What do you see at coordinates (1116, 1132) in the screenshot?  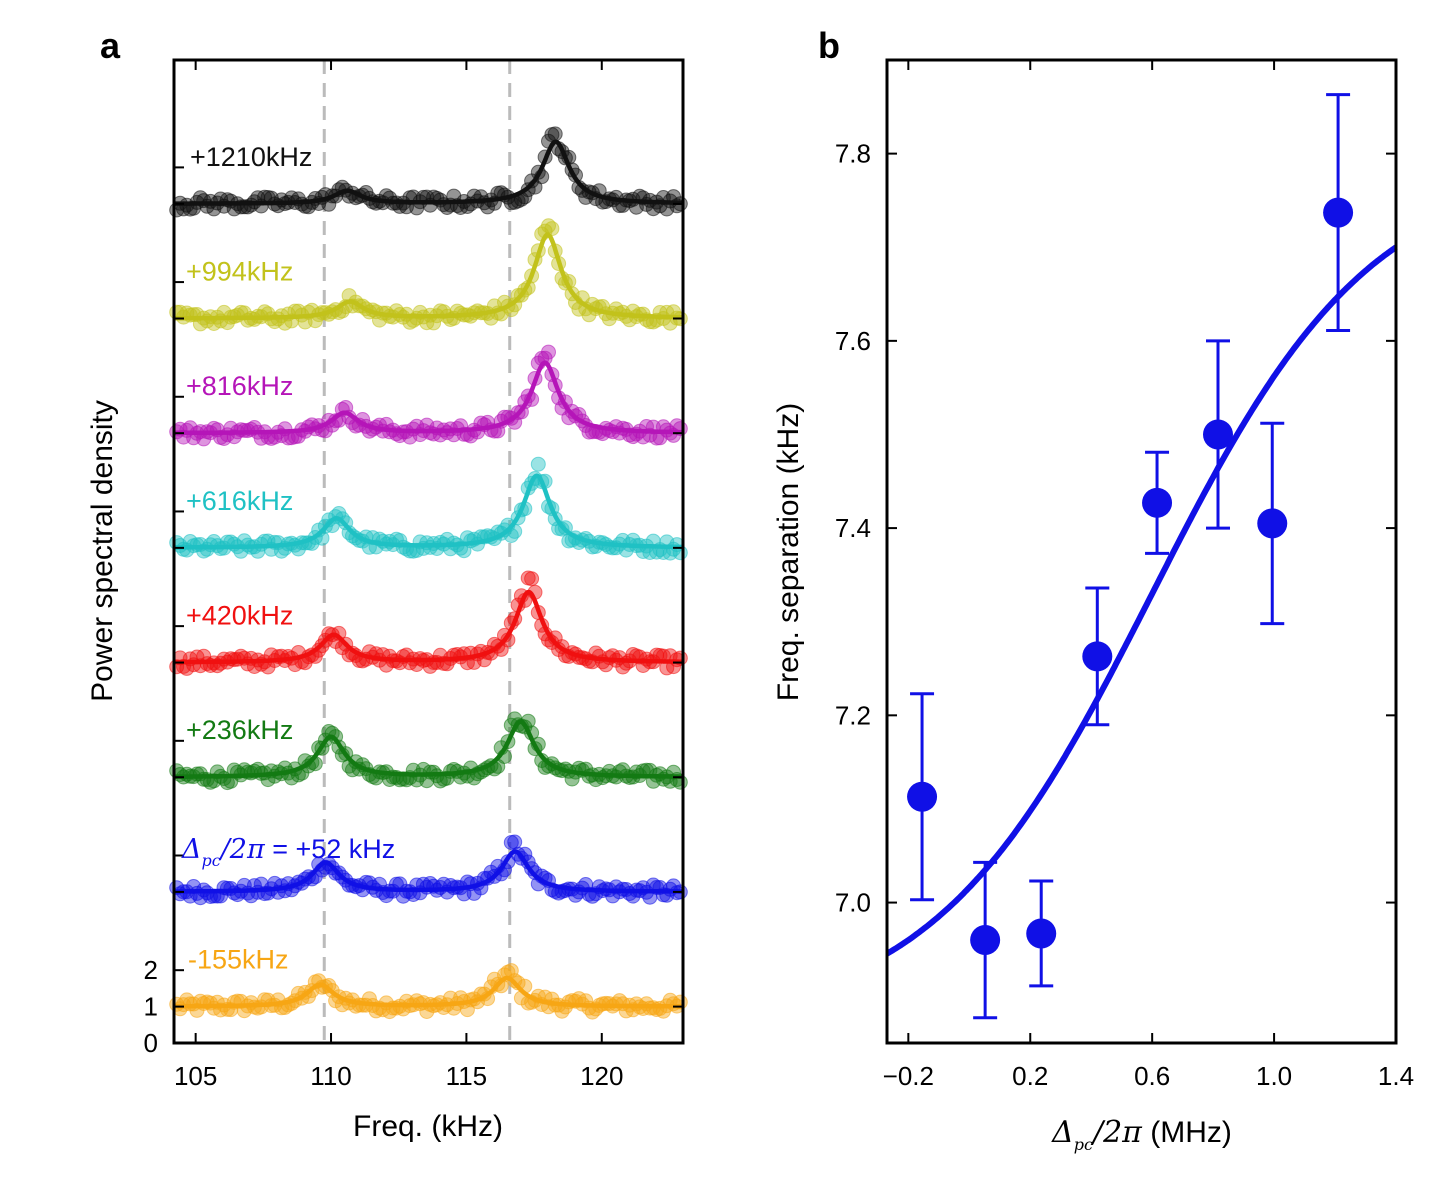 I see `b-x-label-over-2pi: /2π` at bounding box center [1116, 1132].